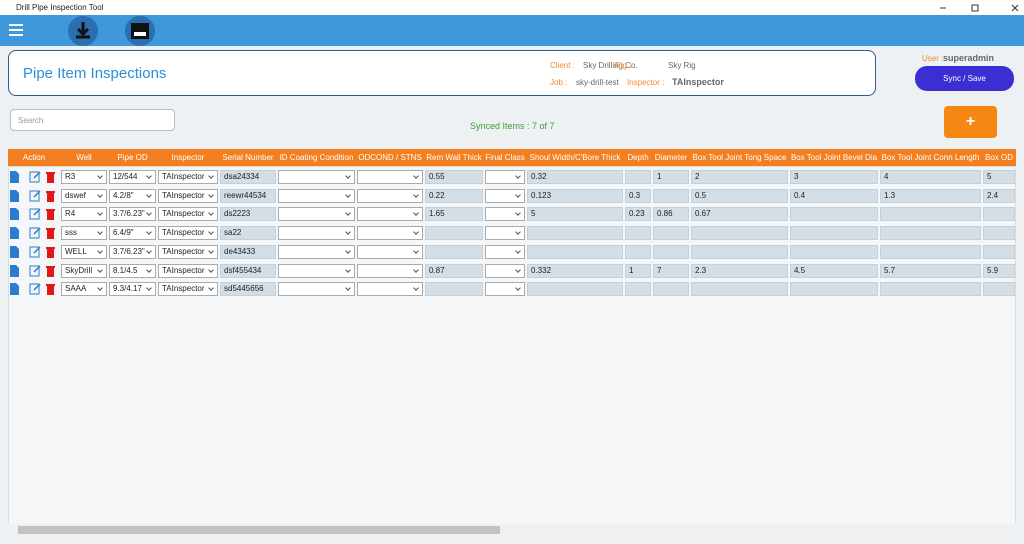  What do you see at coordinates (84, 289) in the screenshot?
I see `dropdown-cell: SAAA` at bounding box center [84, 289].